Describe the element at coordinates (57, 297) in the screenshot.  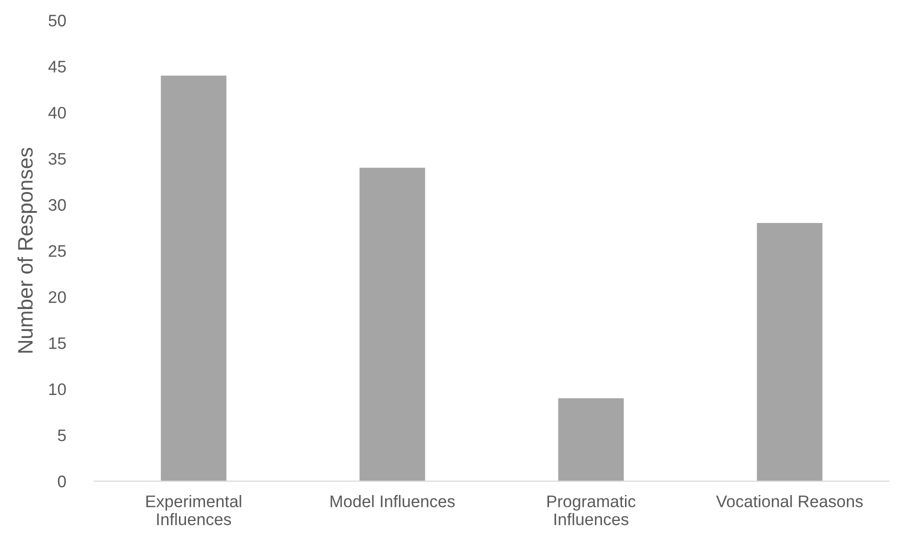
I see `y-tick-label: 20` at that location.